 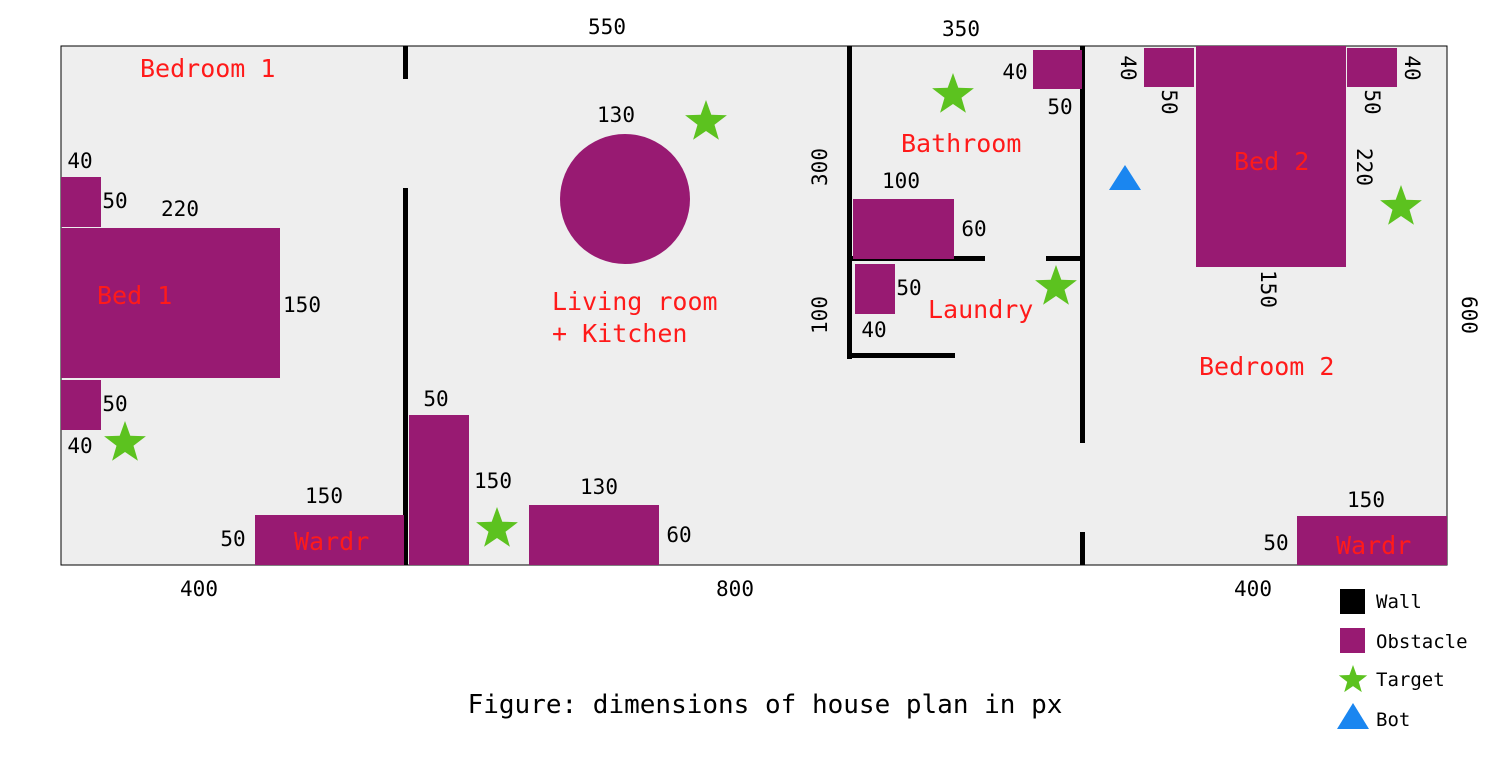 I want to click on dim-label: 300, so click(x=820, y=167).